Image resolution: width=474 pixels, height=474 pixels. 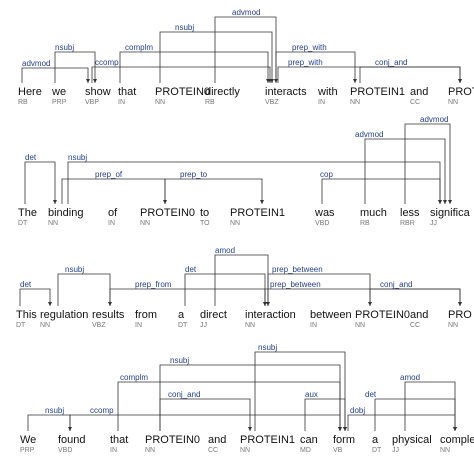 I want to click on word: found, so click(x=72, y=440).